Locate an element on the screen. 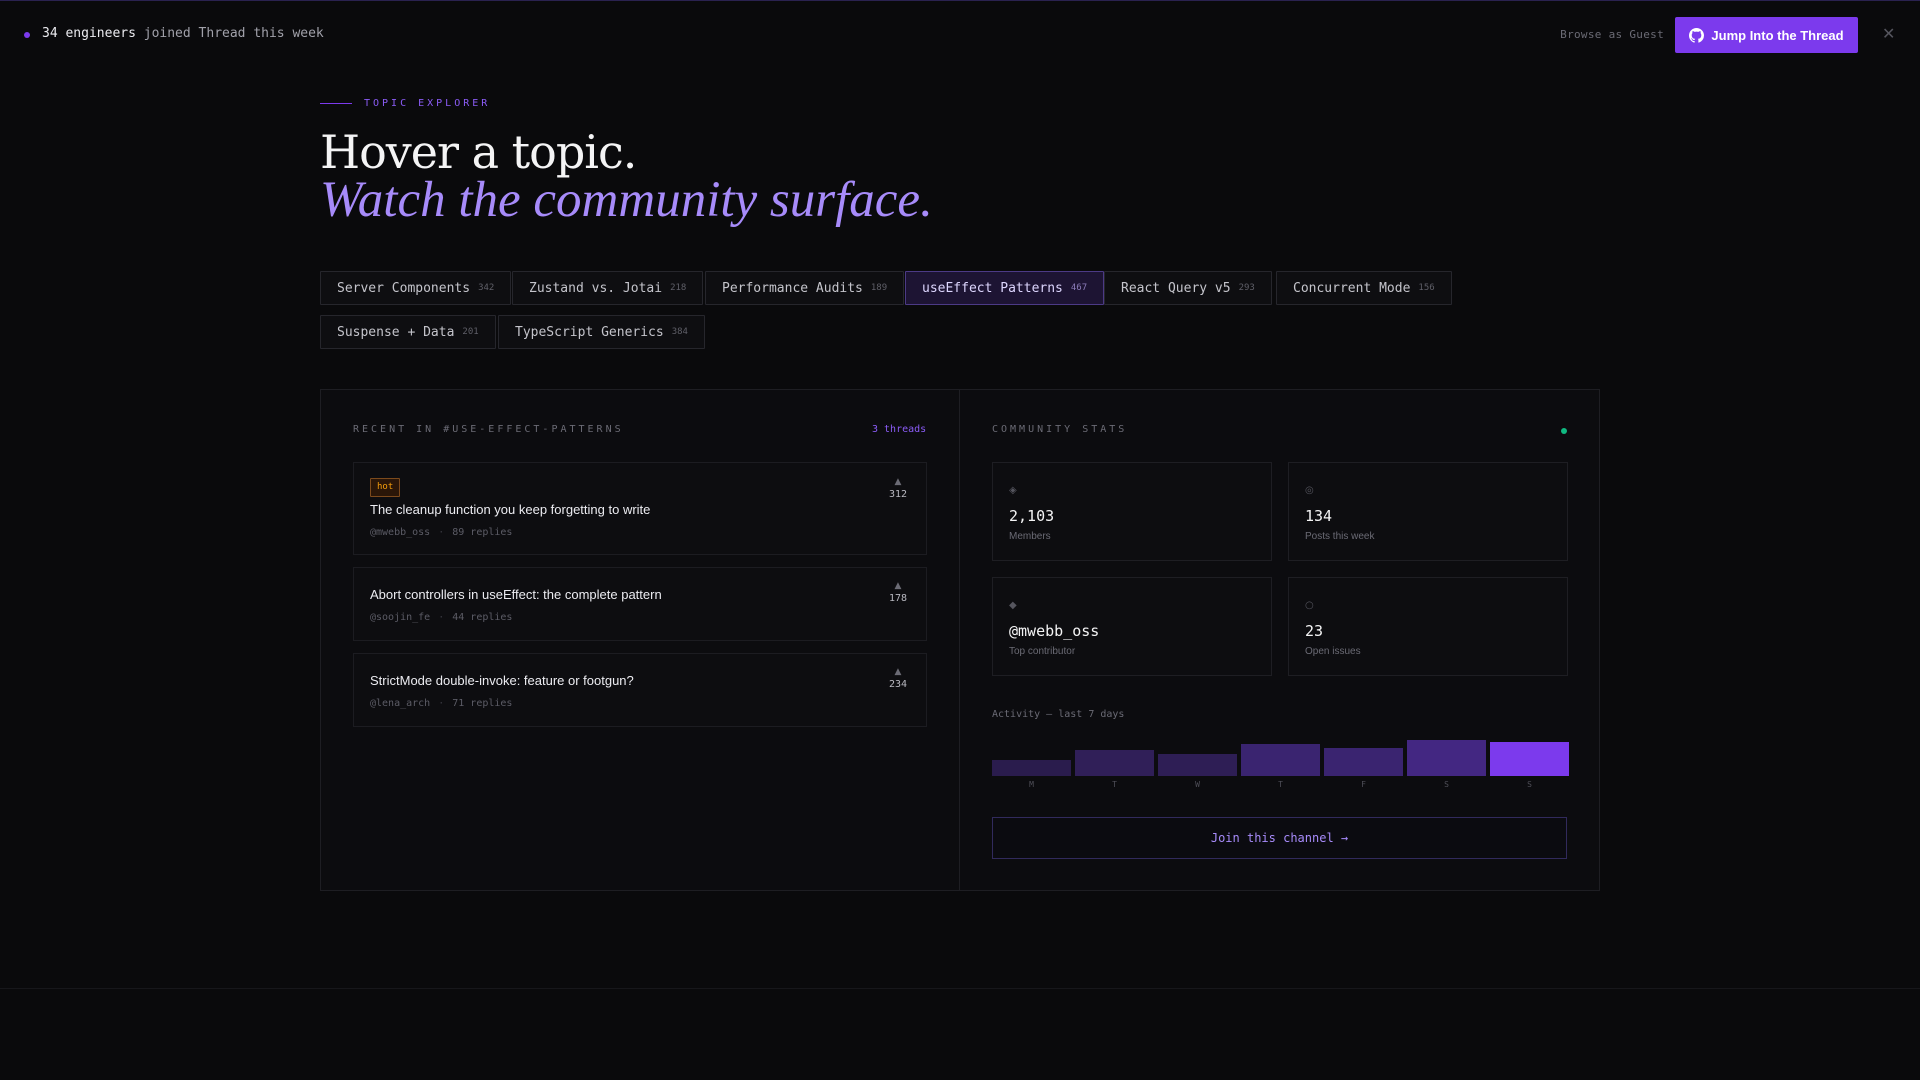  topic-chip: Performance Audits 189 is located at coordinates (805, 288).